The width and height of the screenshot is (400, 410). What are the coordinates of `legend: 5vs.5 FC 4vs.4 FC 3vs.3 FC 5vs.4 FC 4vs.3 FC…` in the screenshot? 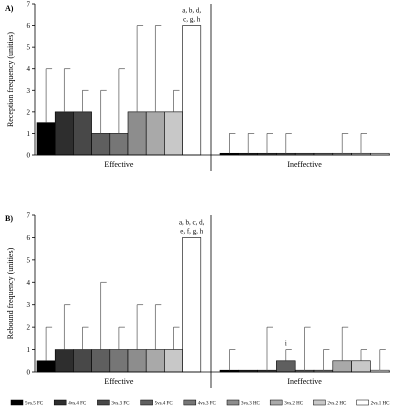 It's located at (200, 403).